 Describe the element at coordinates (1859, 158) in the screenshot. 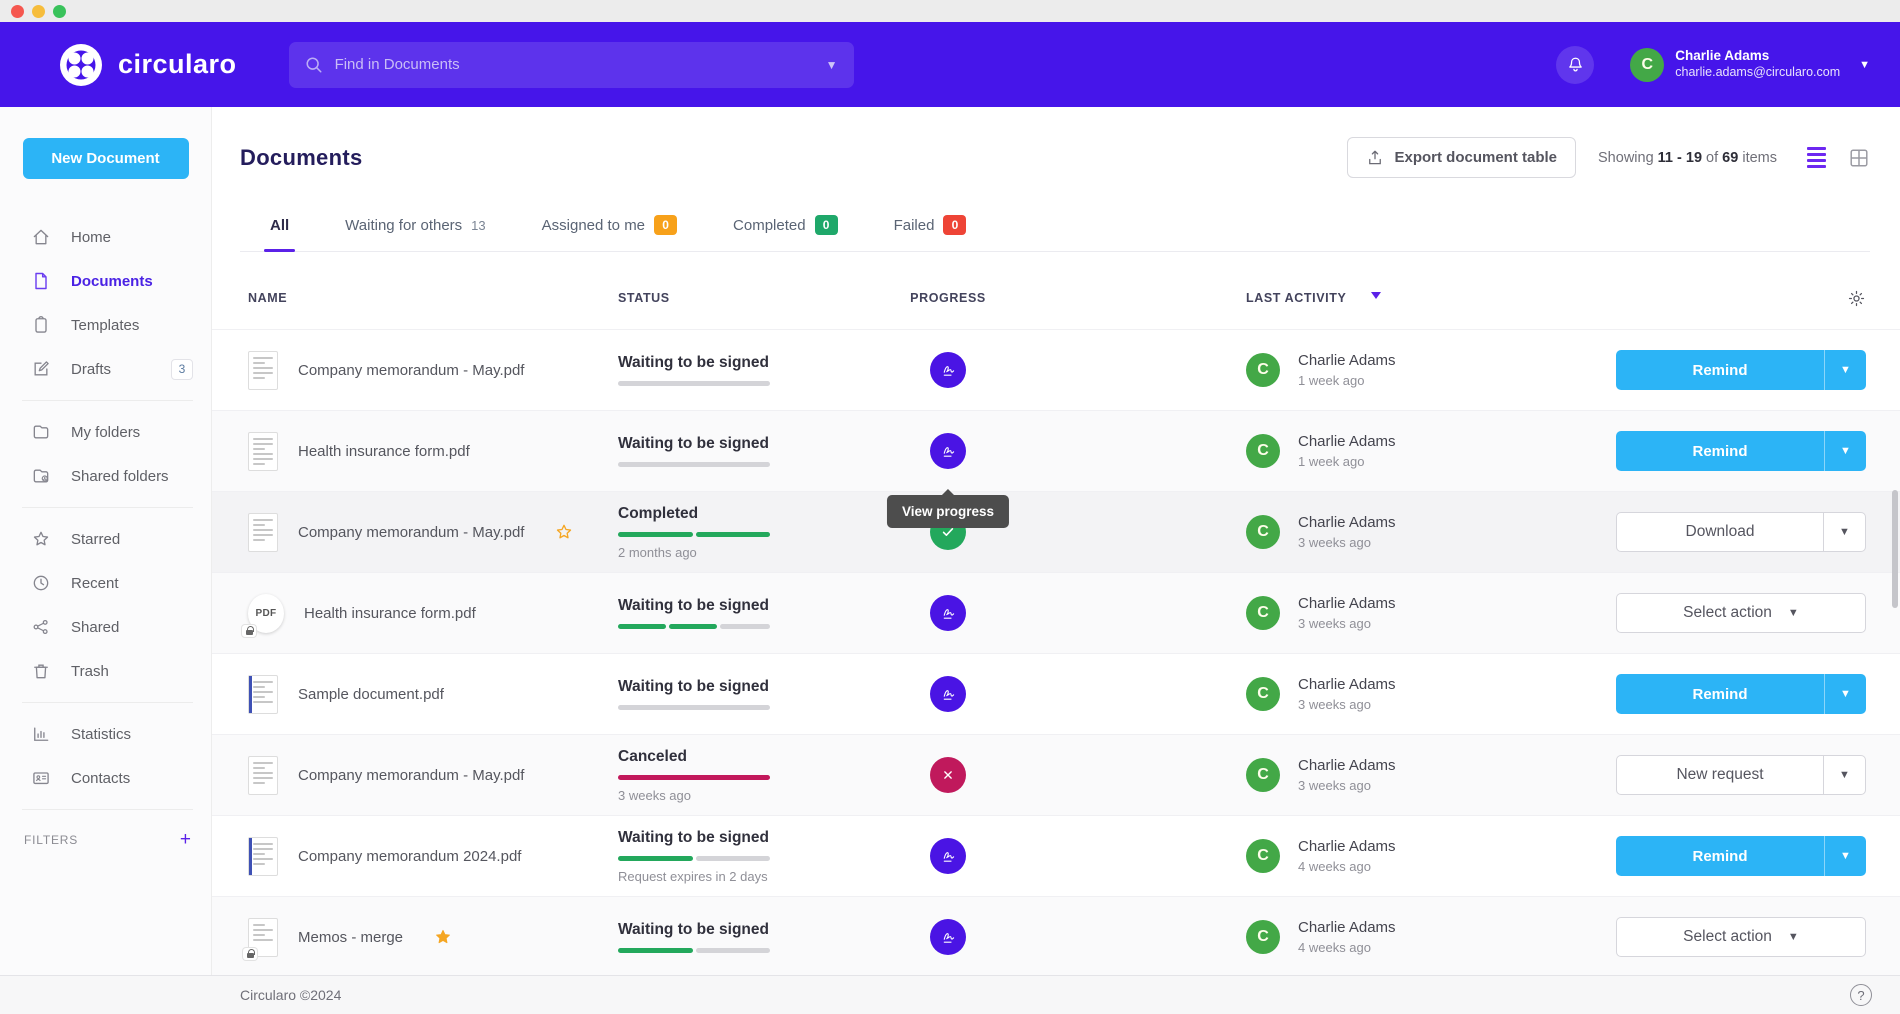

I see `grid-view-toggle` at that location.